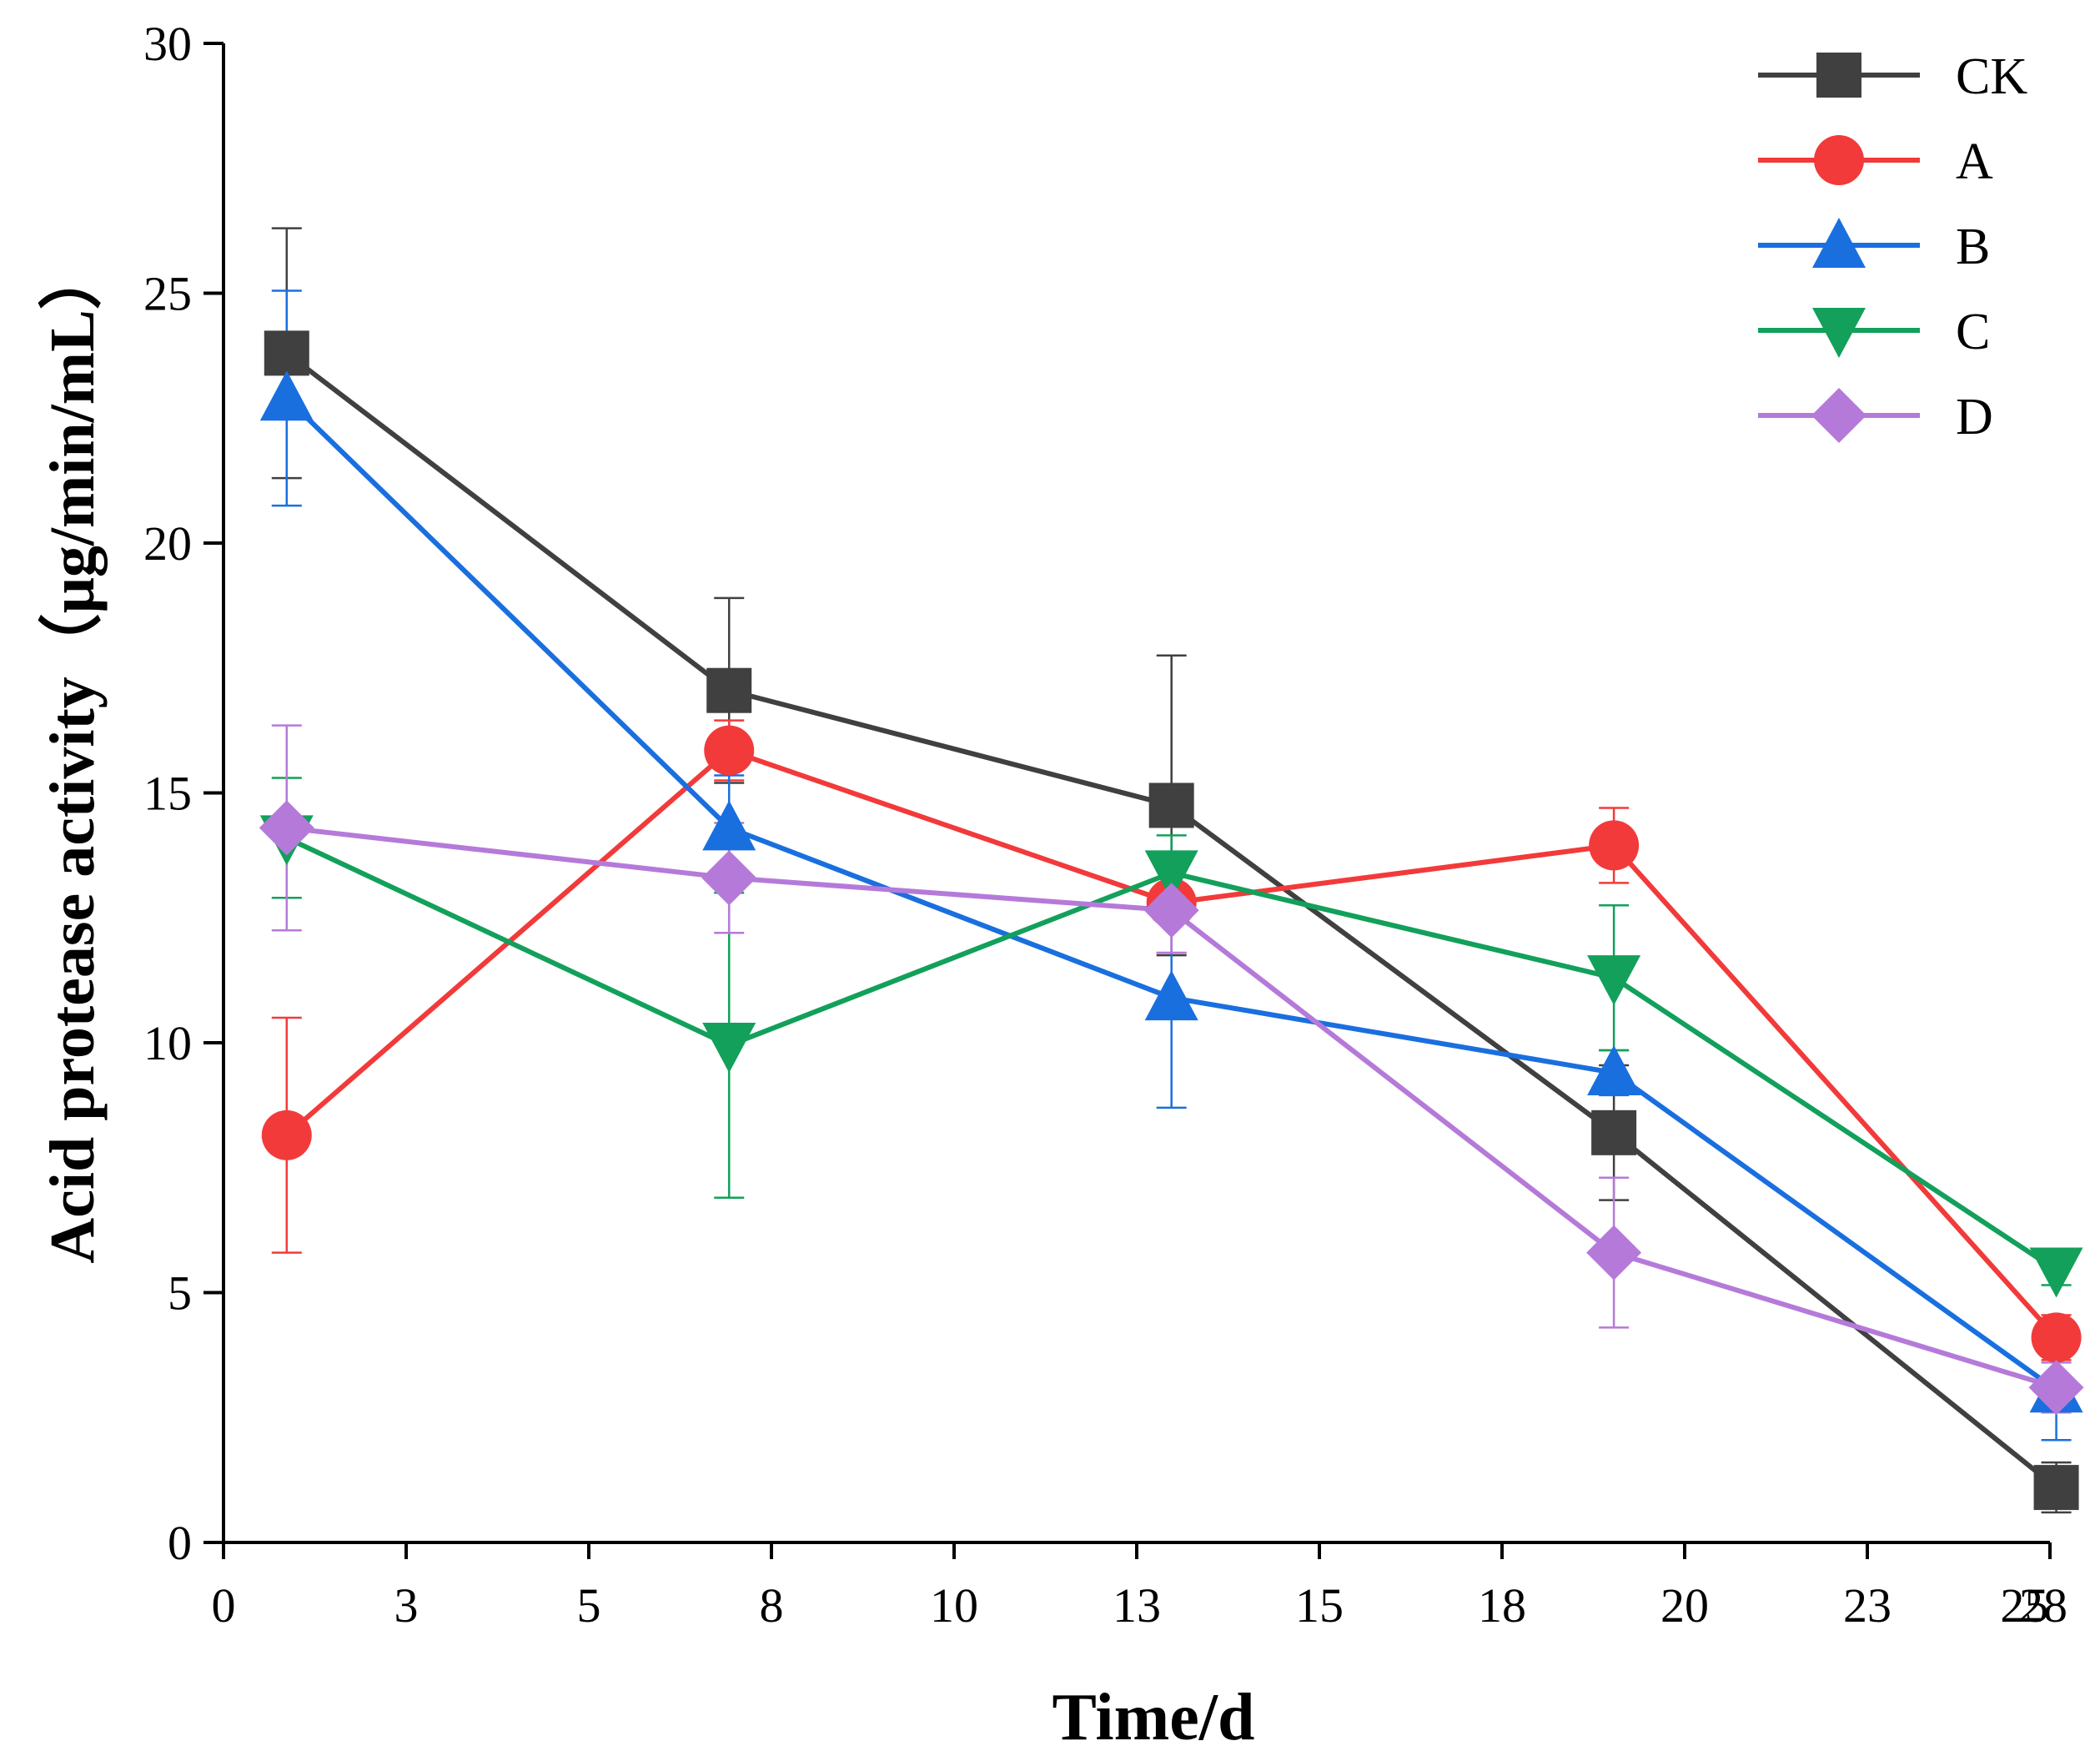 This screenshot has width=2100, height=1751. What do you see at coordinates (167, 44) in the screenshot?
I see `y-tick-label: 30` at bounding box center [167, 44].